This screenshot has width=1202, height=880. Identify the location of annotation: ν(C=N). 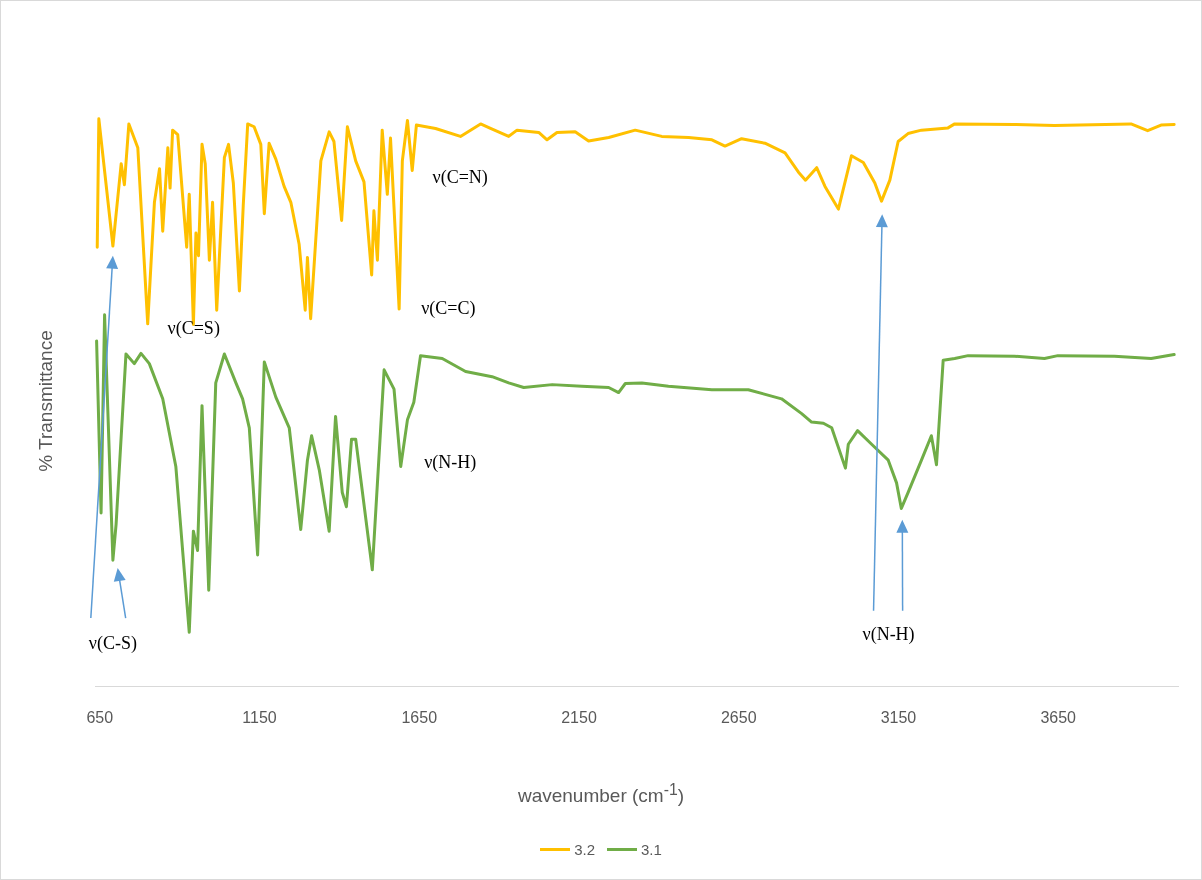
(460, 178).